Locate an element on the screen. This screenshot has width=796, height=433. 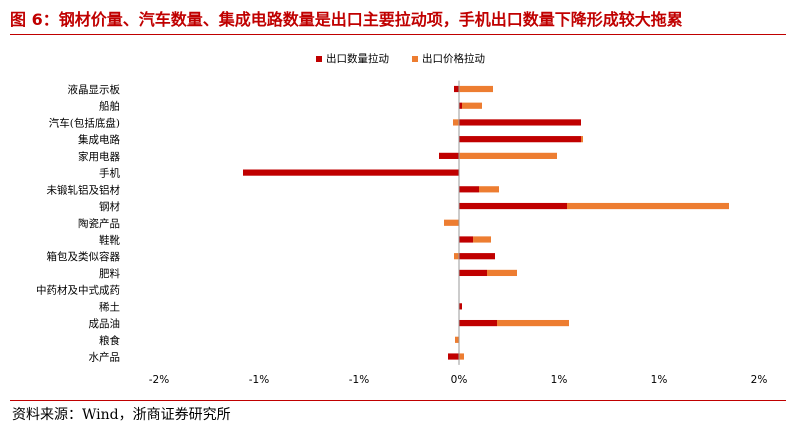
x-tick-label: 0% is located at coordinates (459, 380).